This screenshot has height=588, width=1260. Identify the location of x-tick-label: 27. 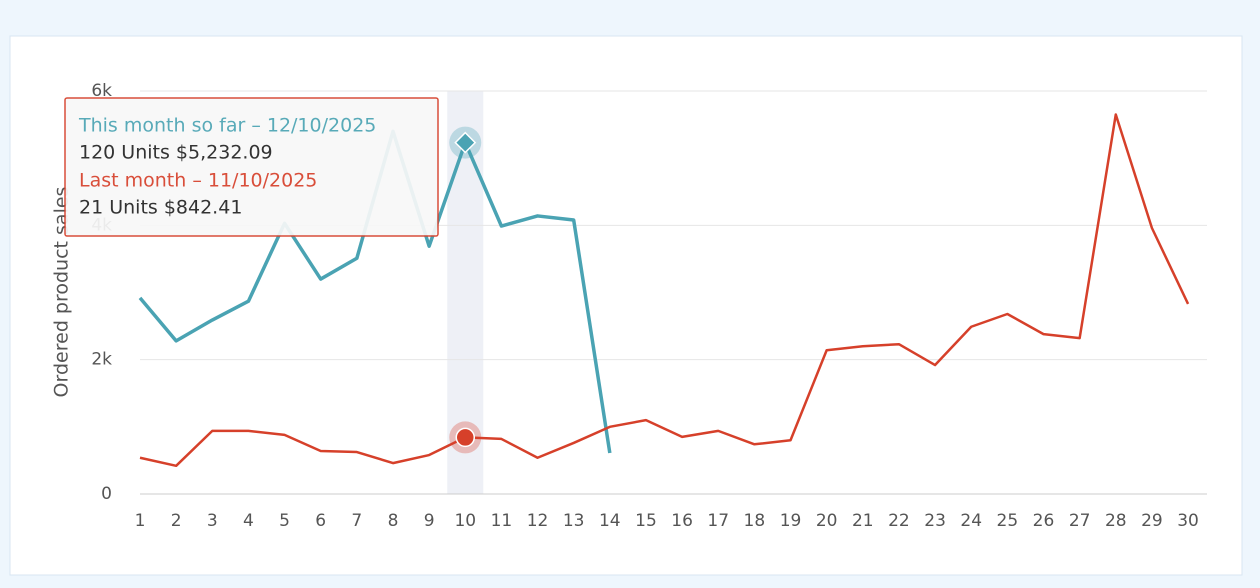
(1080, 521).